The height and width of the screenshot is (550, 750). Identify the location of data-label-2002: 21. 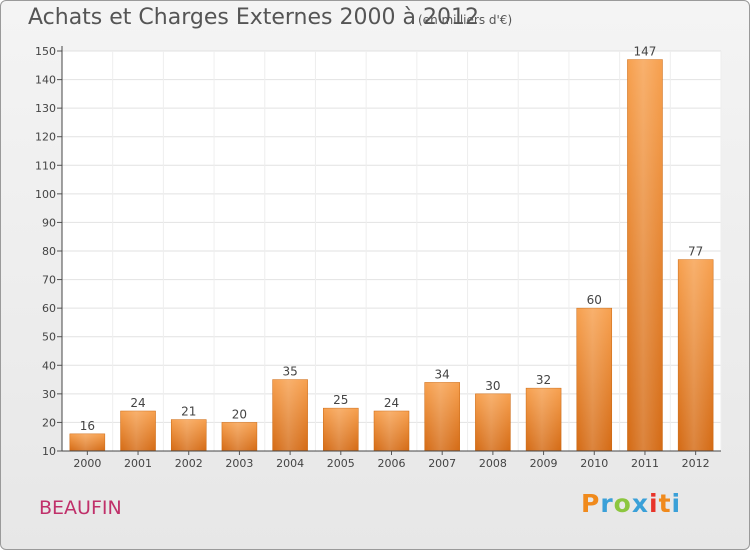
(188, 412).